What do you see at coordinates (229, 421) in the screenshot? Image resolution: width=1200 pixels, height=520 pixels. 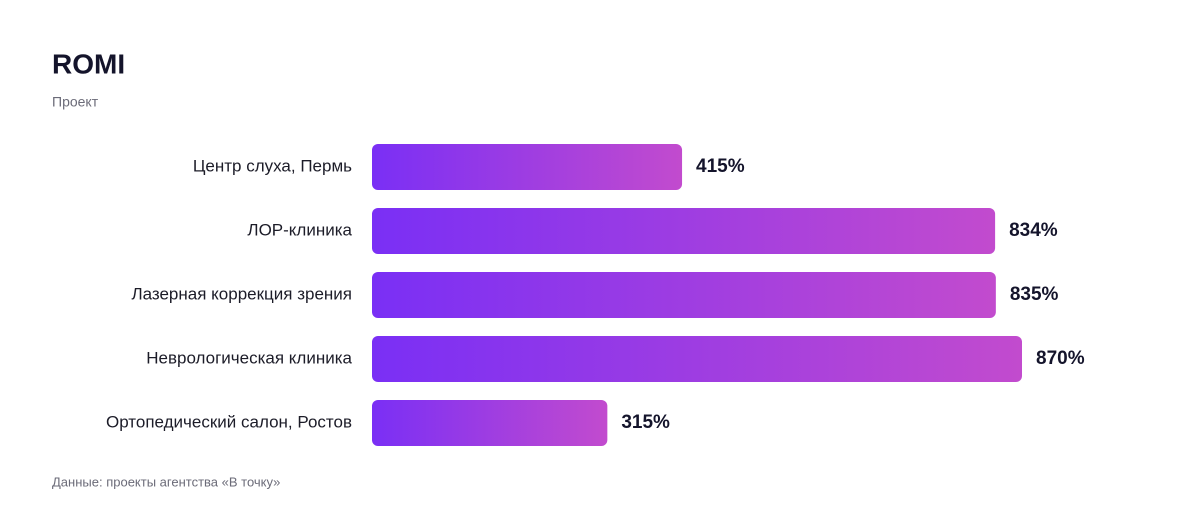 I see `category-label: Ортопедический салон, Ростов` at bounding box center [229, 421].